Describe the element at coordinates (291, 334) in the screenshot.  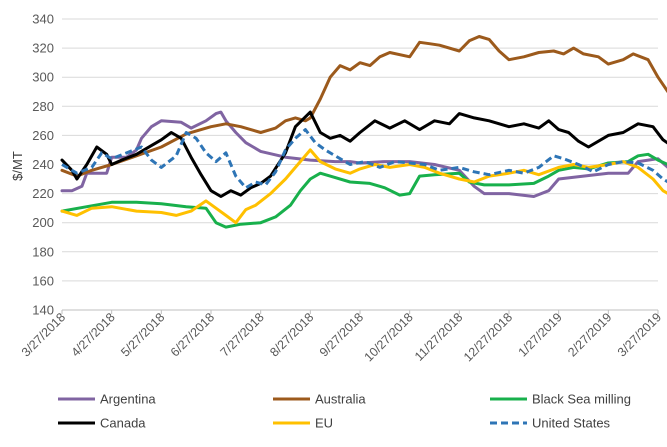
I see `x-tick-label: 8/27/2018` at that location.